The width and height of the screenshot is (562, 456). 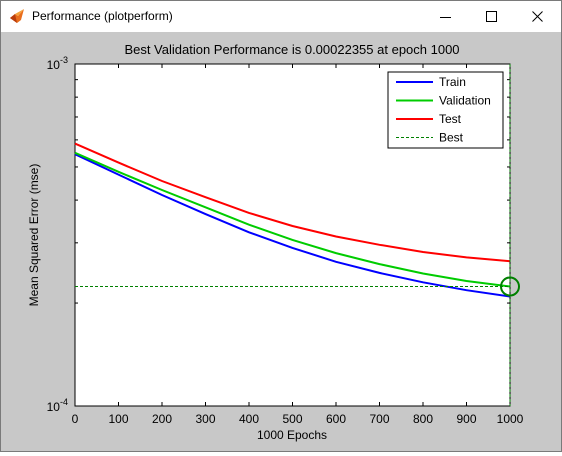 What do you see at coordinates (162, 419) in the screenshot?
I see `x-tick-label: 200` at bounding box center [162, 419].